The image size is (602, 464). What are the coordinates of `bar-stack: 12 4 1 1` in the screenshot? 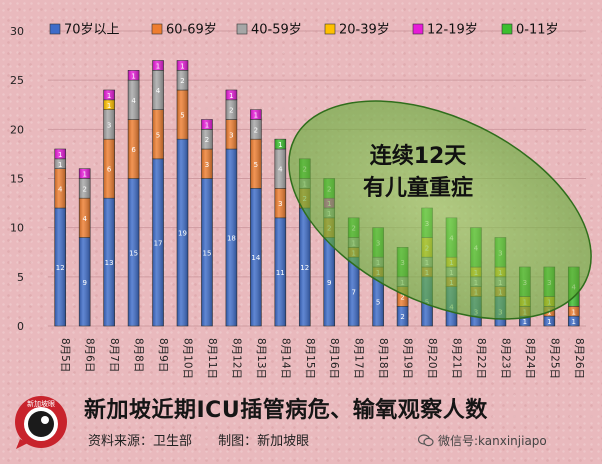 It's located at (60, 237).